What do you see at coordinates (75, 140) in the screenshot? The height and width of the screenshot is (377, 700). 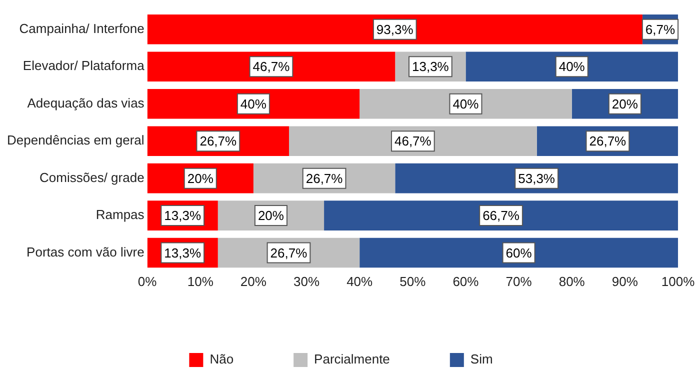 I see `y-tick-label: Dependências em geral` at bounding box center [75, 140].